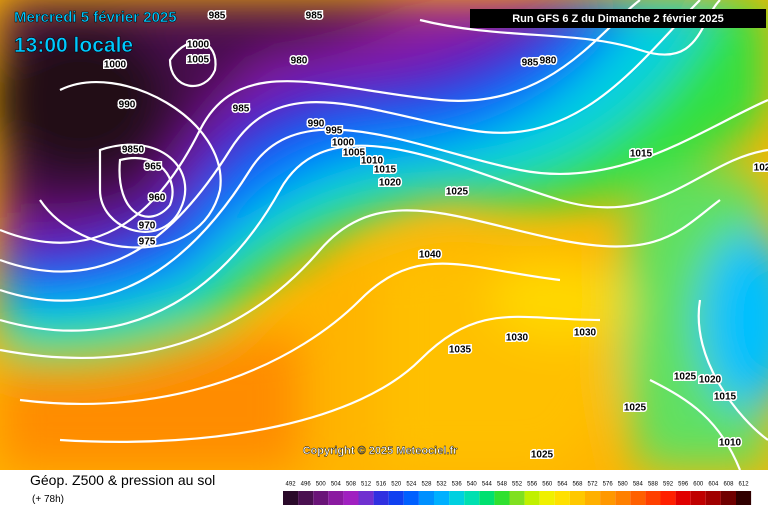 The width and height of the screenshot is (768, 512). What do you see at coordinates (291, 485) in the screenshot?
I see `scale-label: 492` at bounding box center [291, 485].